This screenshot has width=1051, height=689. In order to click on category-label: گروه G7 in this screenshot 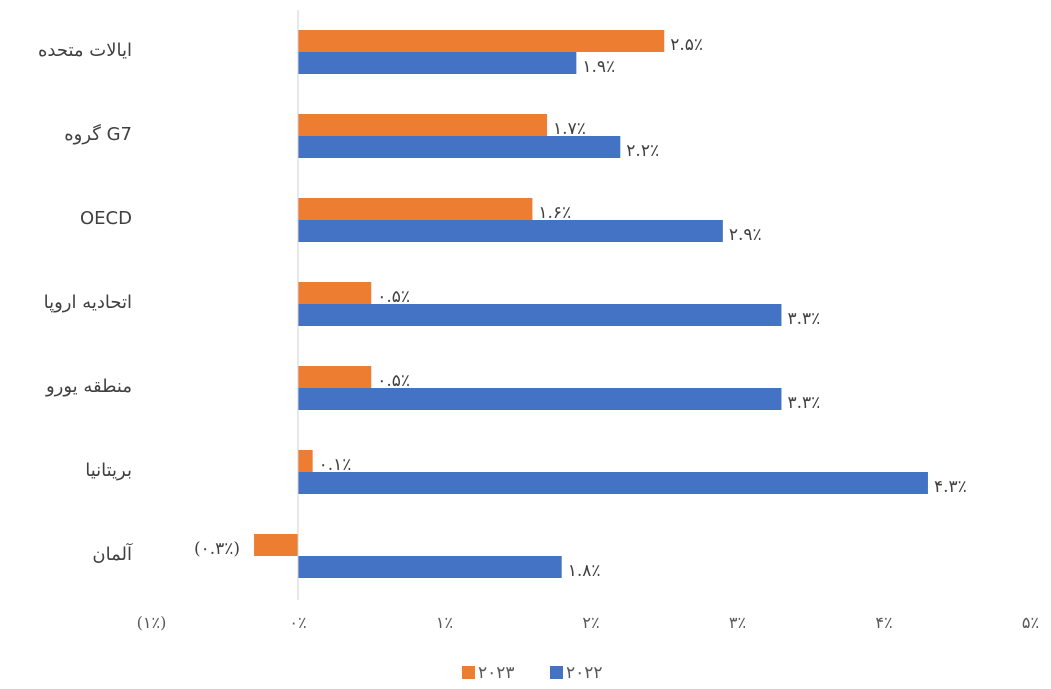, I will do `click(98, 134)`.